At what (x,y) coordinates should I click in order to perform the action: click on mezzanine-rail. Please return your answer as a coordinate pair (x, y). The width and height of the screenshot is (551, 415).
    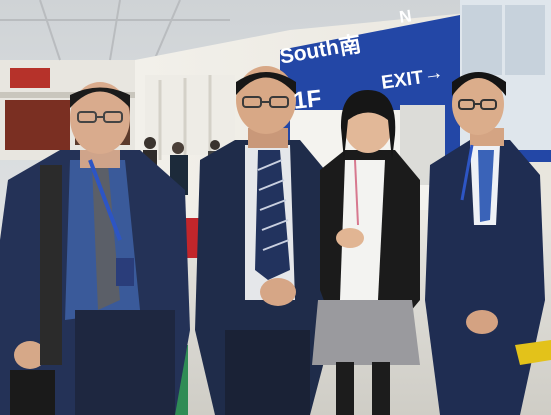
    Looking at the image, I should click on (67, 95).